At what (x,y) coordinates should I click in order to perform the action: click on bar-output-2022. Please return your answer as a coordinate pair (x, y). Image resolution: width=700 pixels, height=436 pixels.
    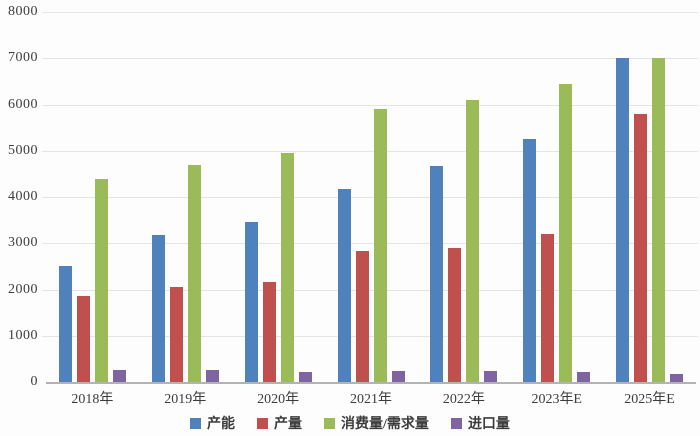
    Looking at the image, I should click on (455, 314).